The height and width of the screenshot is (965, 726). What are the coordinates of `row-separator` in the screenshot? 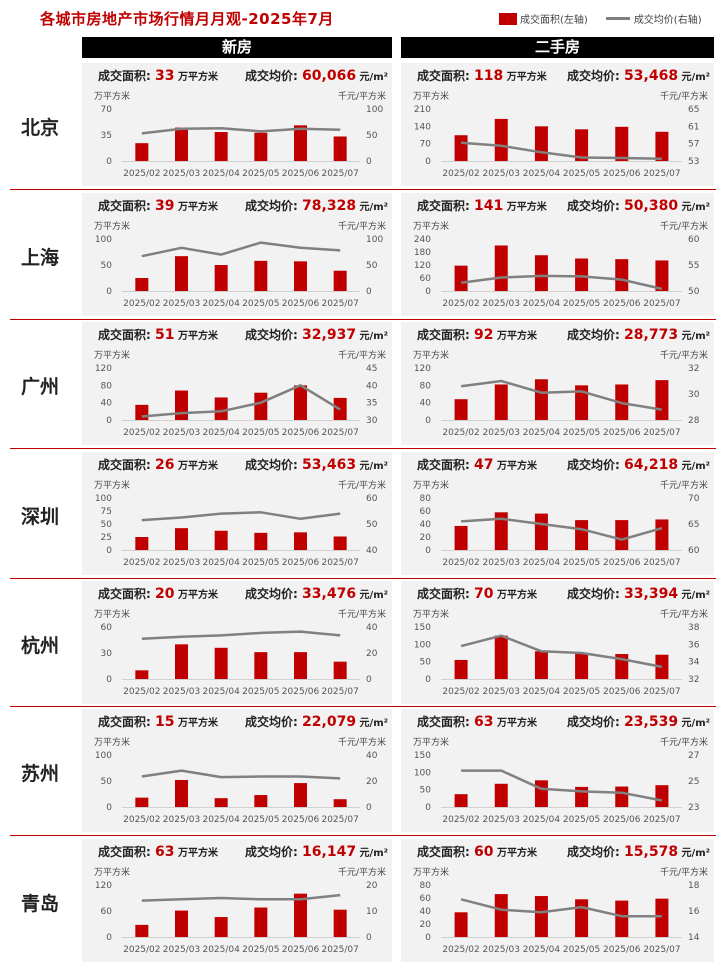 It's located at (363, 706).